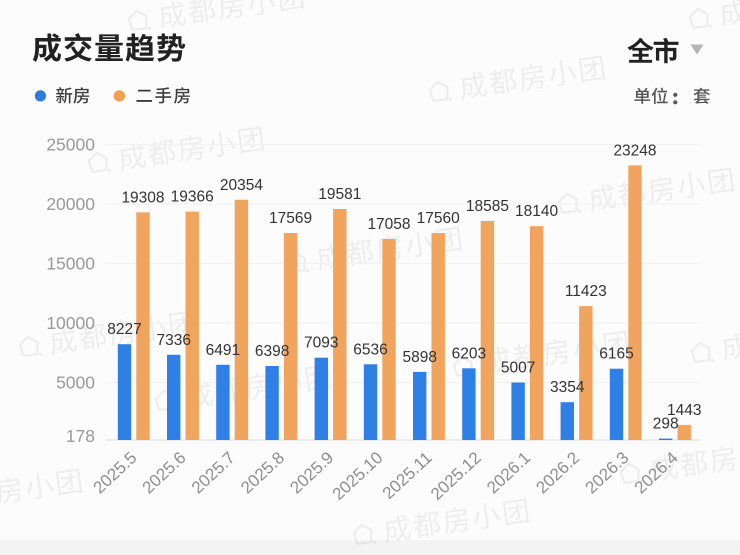 The image size is (740, 555). What do you see at coordinates (684, 410) in the screenshot?
I see `svg-text: 1443` at bounding box center [684, 410].